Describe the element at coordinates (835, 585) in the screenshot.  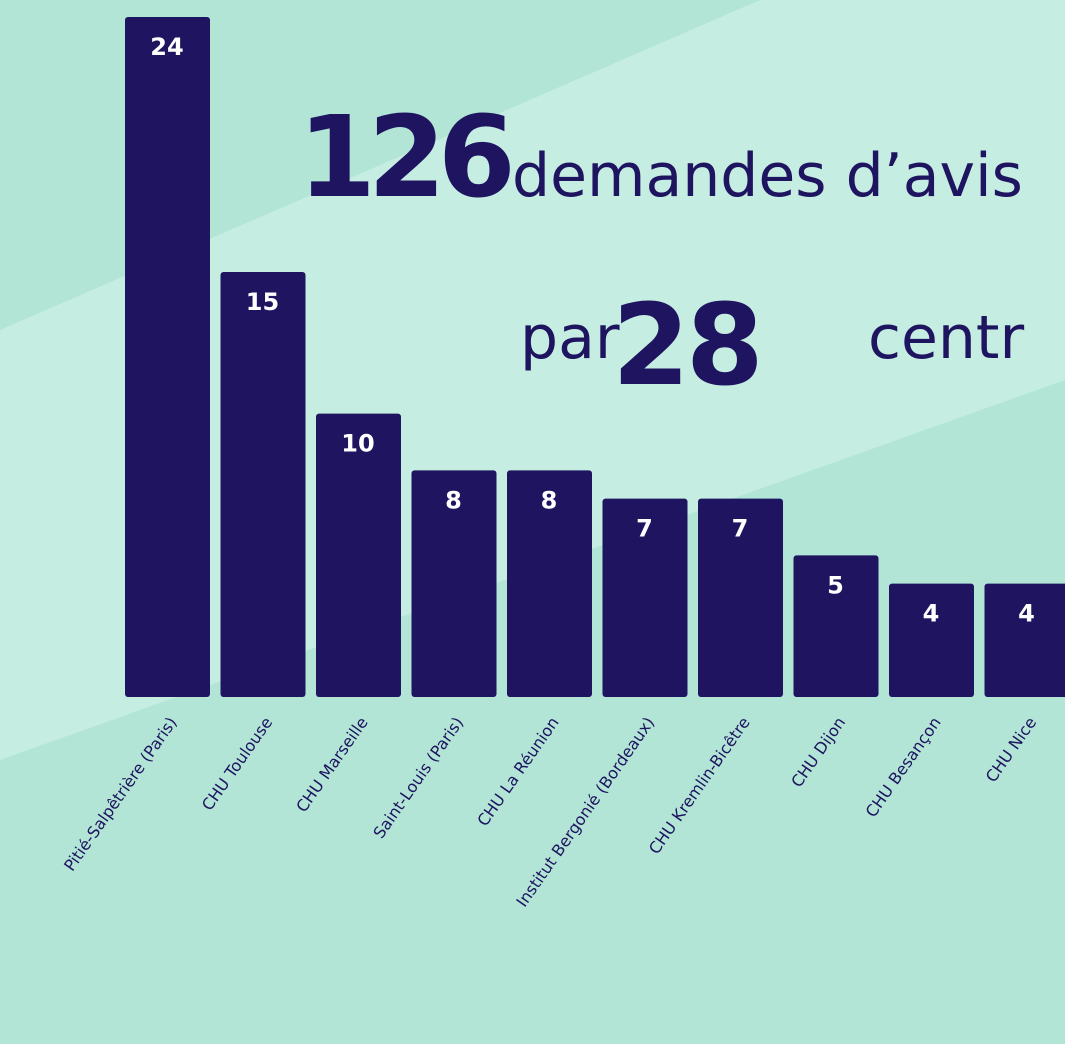
I see `value-label: 5` at that location.